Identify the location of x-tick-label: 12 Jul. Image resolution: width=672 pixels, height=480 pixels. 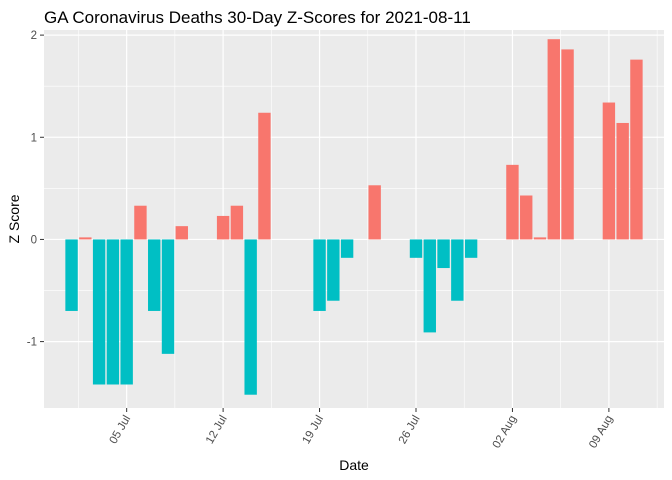
(217, 430).